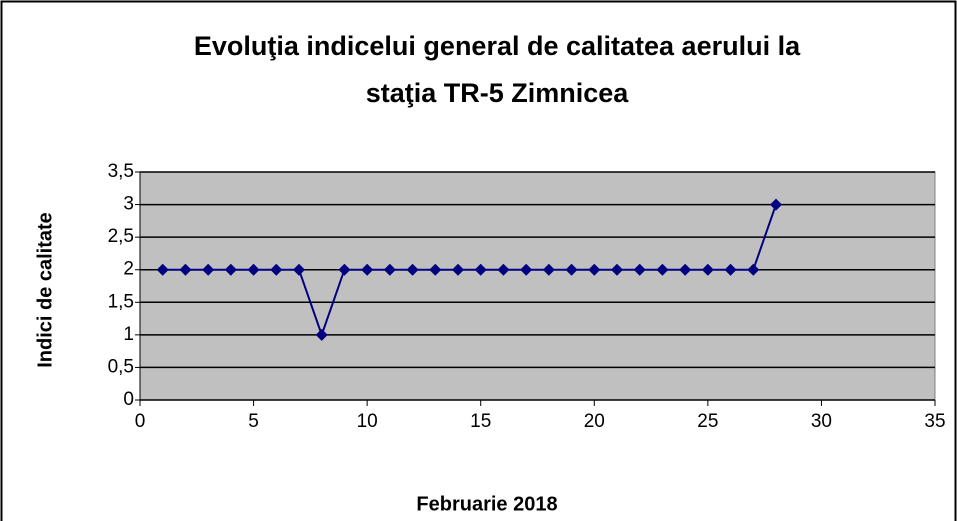 The width and height of the screenshot is (957, 521). Describe the element at coordinates (253, 421) in the screenshot. I see `x-tick-label: 5` at that location.